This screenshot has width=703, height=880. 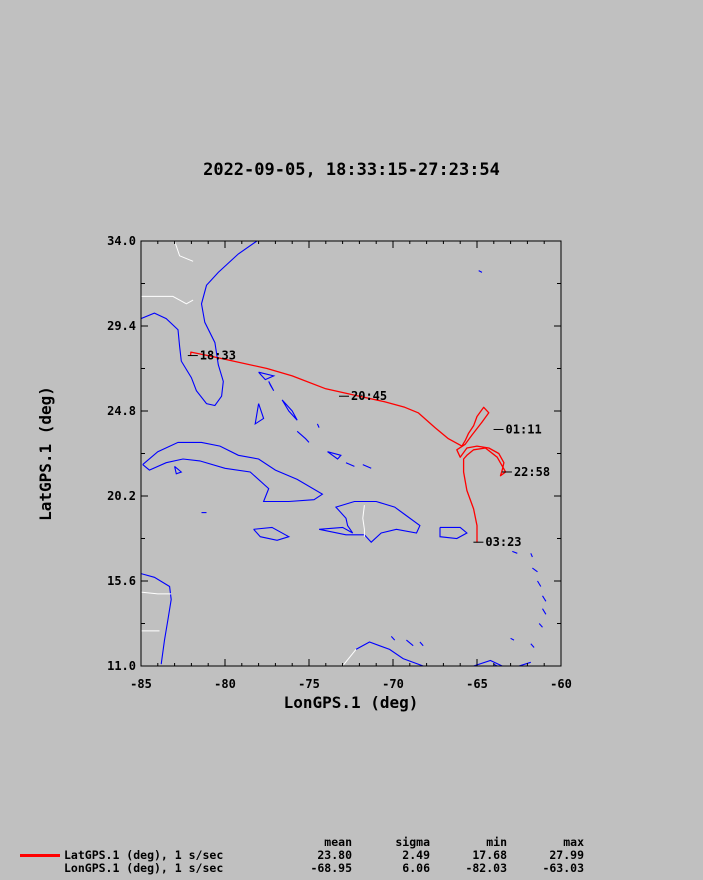 I want to click on y-tick-label: 11.0, so click(x=121, y=666).